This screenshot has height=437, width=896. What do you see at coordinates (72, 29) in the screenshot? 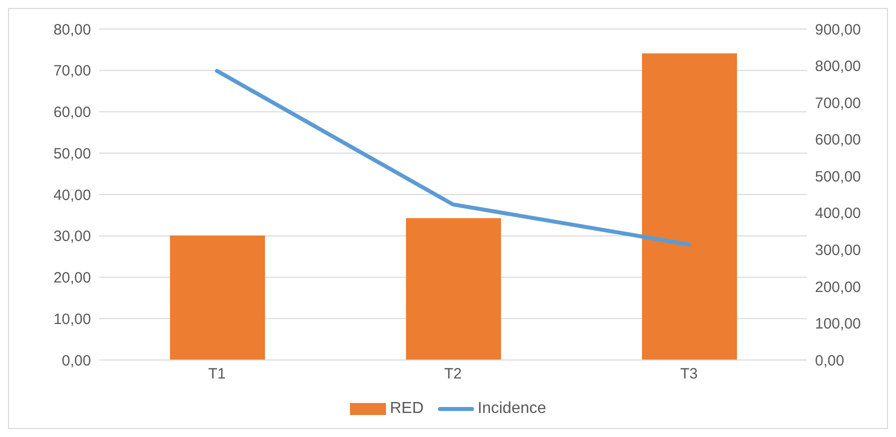
I see `y-tick-label: 80,00` at bounding box center [72, 29].